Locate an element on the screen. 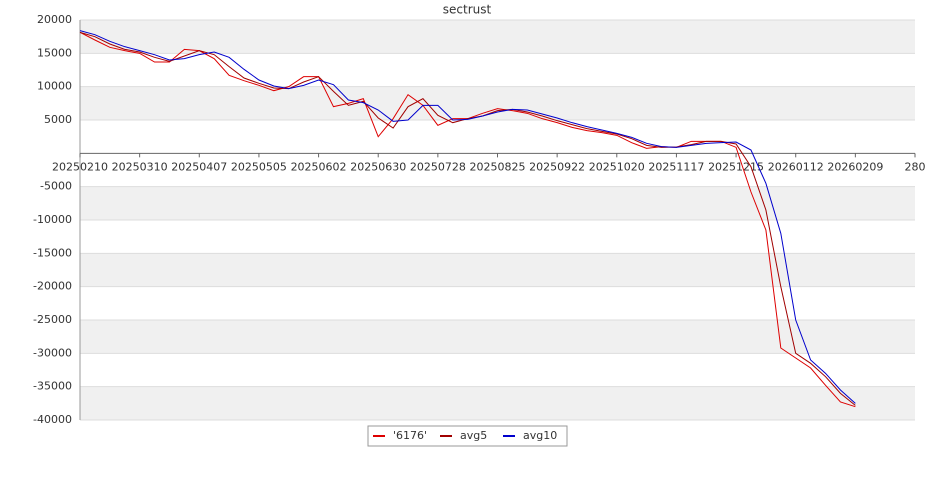 Image resolution: width=935 pixels, height=504 pixels. y-tick-label: -15000 is located at coordinates (52, 252).